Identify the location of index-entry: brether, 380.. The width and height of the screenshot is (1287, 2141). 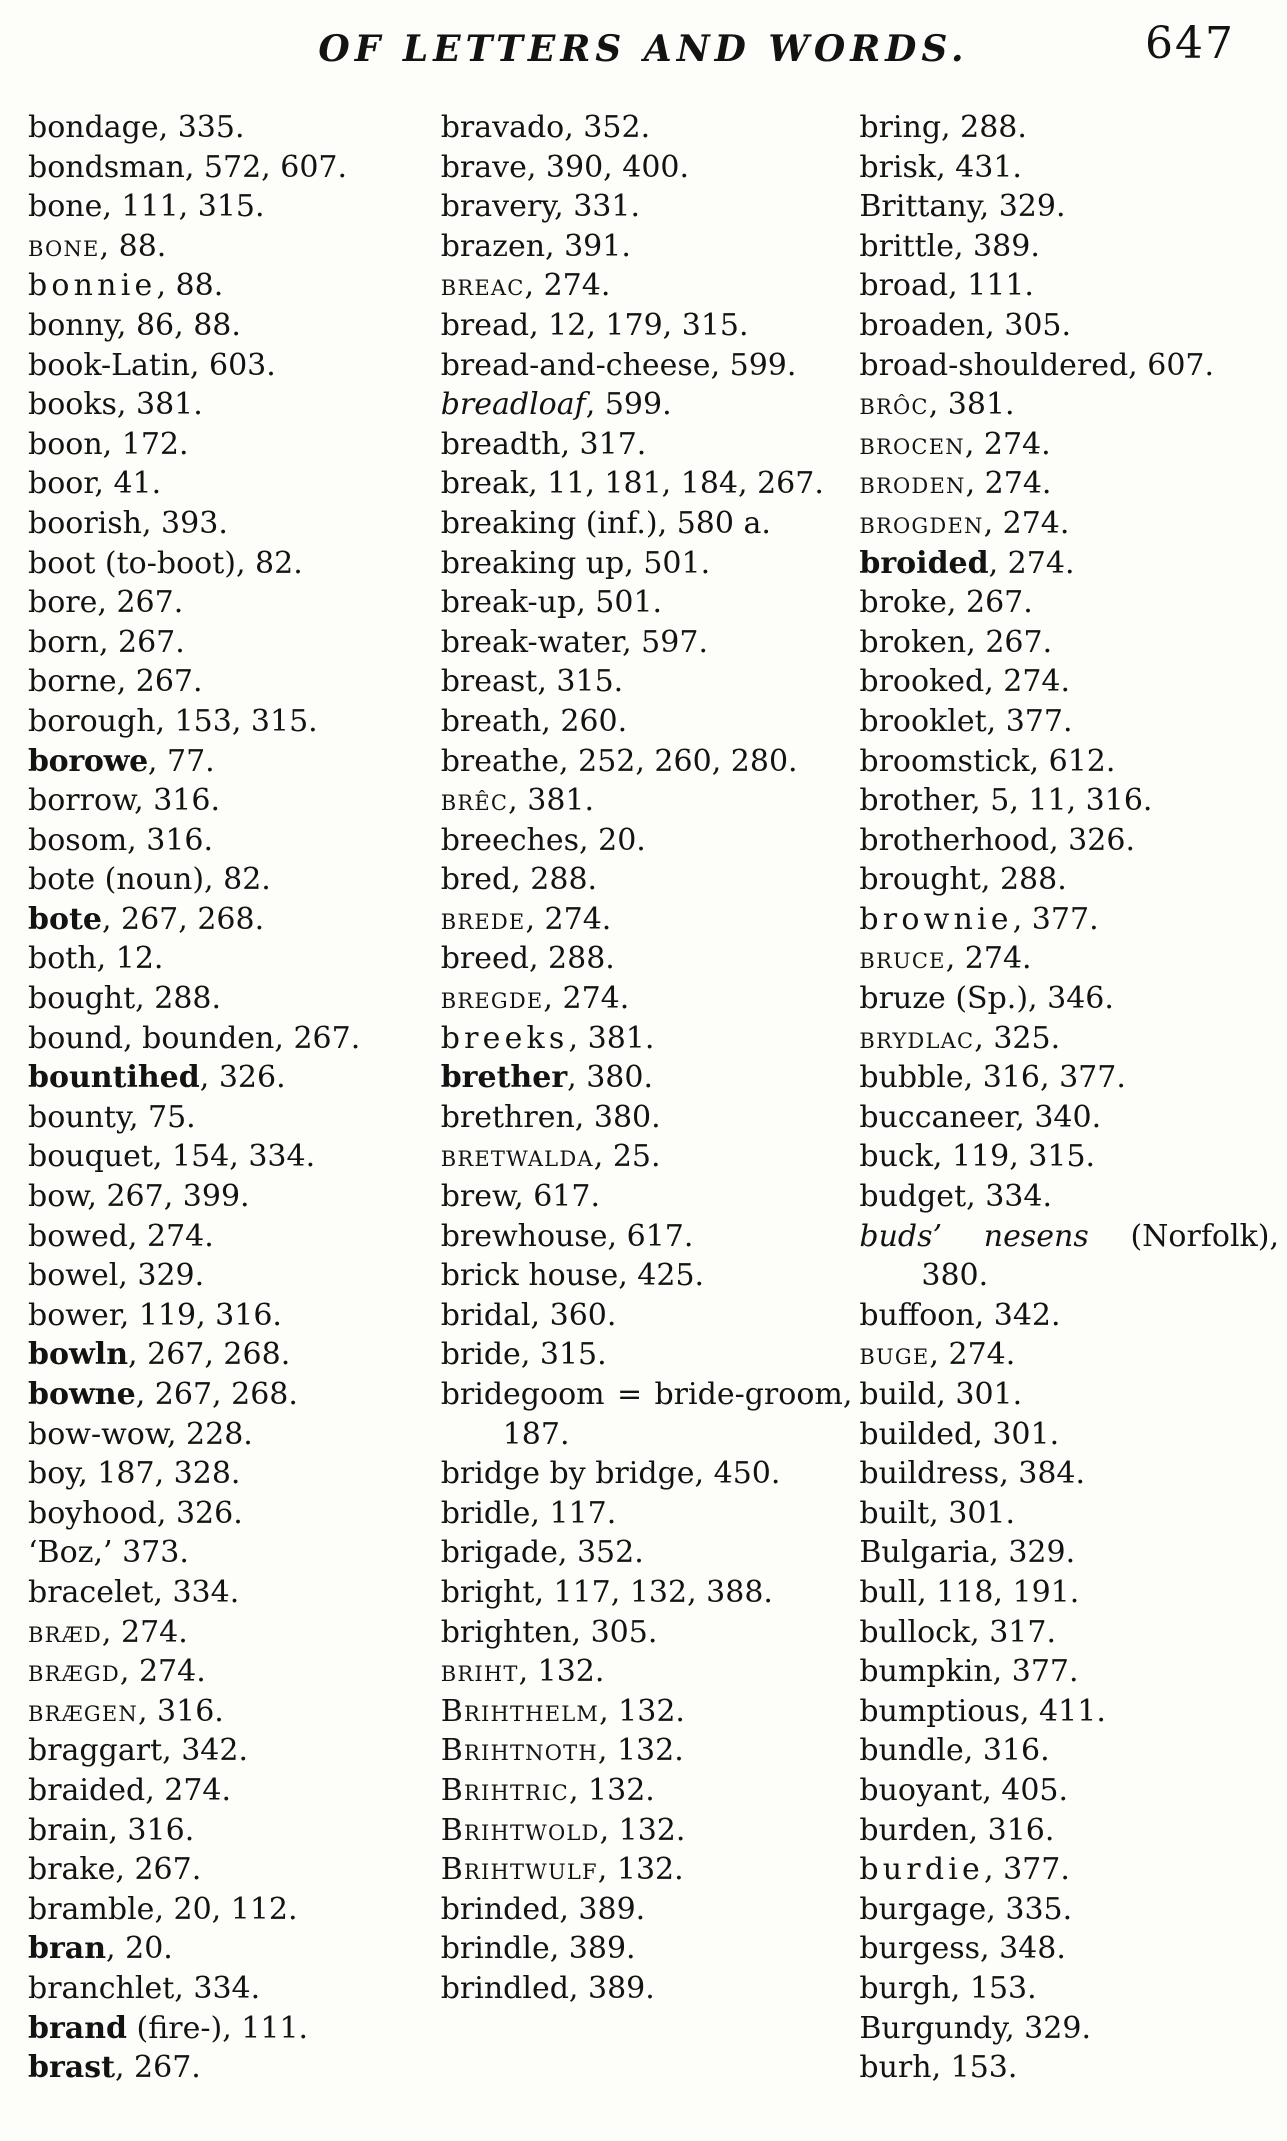
(647, 1078).